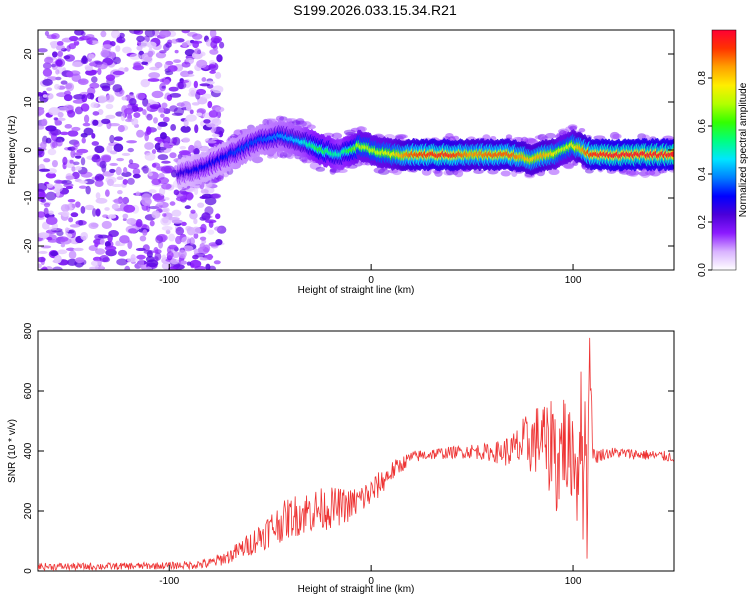 Image resolution: width=750 pixels, height=600 pixels. I want to click on colorbar-tick-label: 0.4, so click(702, 174).